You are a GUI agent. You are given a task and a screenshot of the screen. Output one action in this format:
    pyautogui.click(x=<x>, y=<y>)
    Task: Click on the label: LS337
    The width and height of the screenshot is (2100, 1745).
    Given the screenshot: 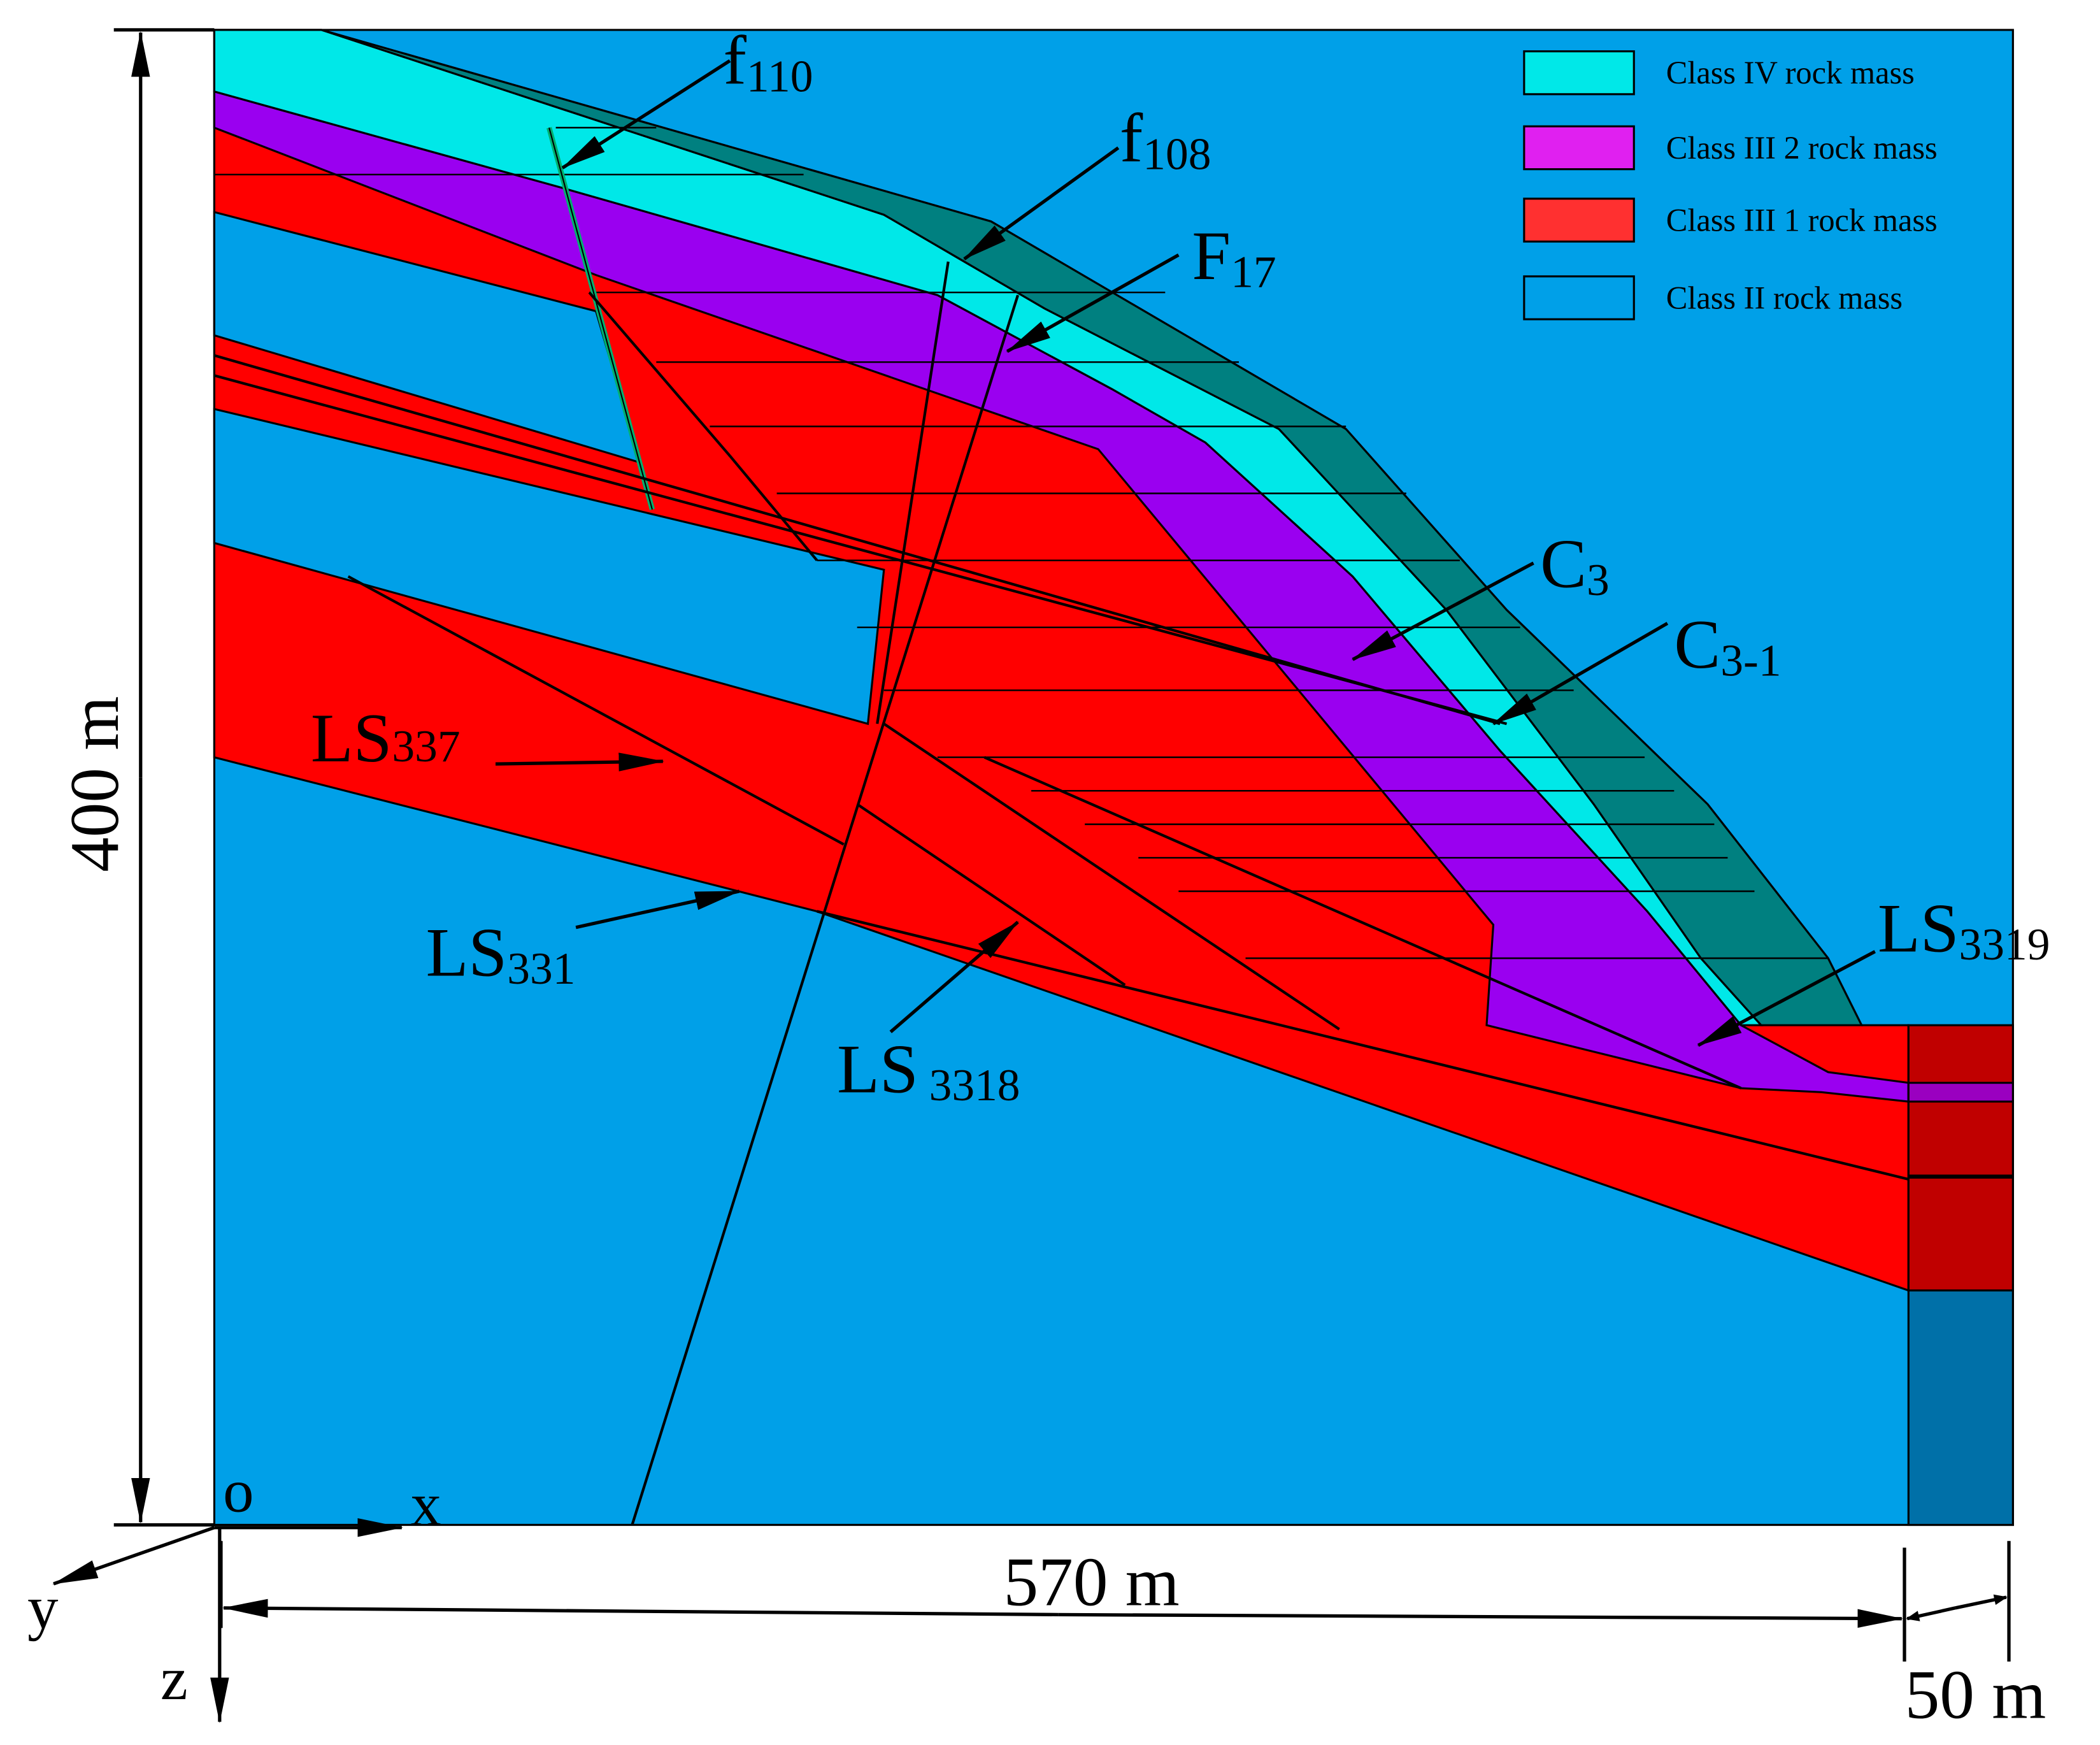 What is the action you would take?
    pyautogui.click(x=386, y=739)
    